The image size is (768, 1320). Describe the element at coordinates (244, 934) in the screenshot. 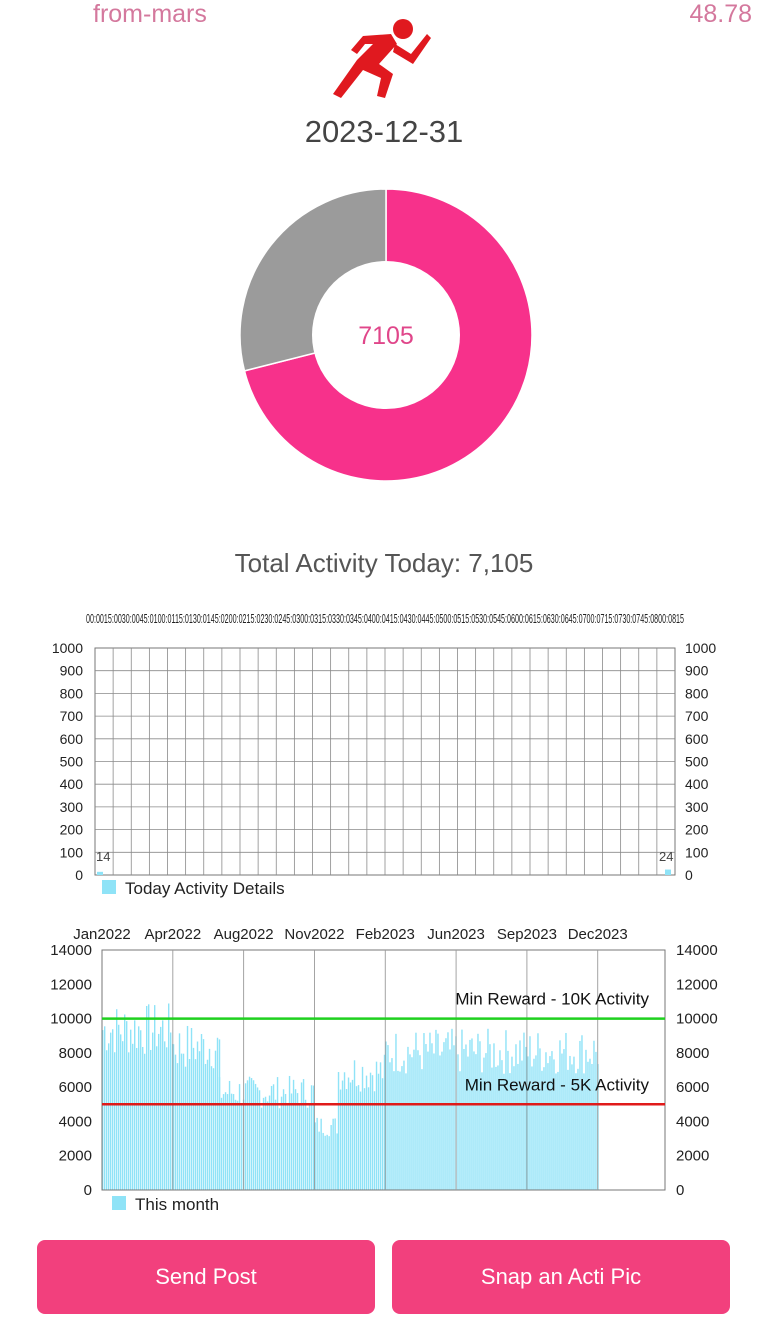

I see `c2-x-tick: Aug2022` at that location.